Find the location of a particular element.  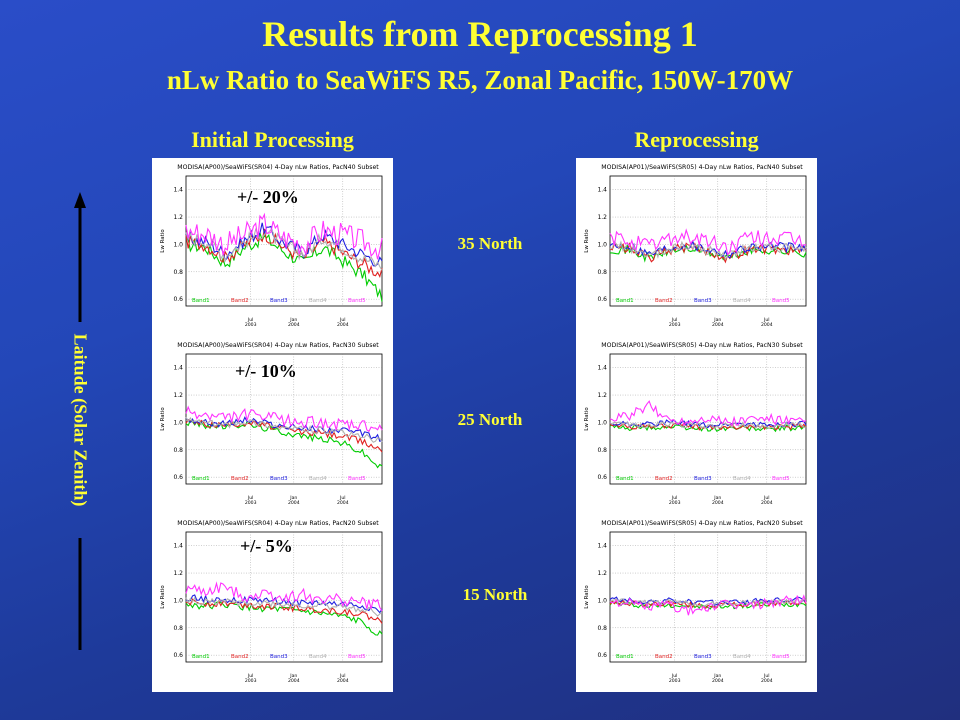

slide-title: Results from Reprocessing 1 is located at coordinates (480, 34).